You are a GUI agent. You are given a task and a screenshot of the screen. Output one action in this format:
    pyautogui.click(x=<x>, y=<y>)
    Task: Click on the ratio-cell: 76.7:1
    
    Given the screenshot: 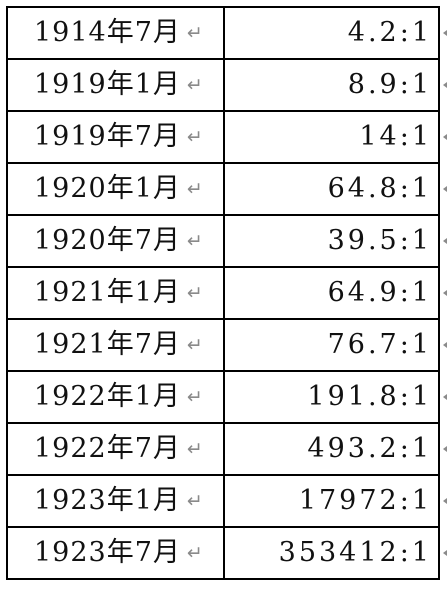 What is the action you would take?
    pyautogui.click(x=335, y=345)
    